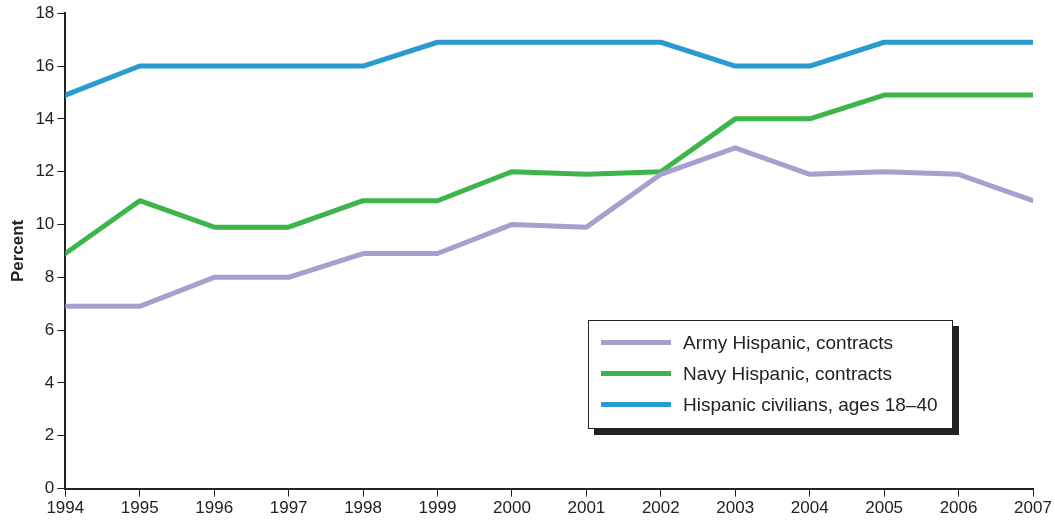 The image size is (1055, 523). What do you see at coordinates (45, 118) in the screenshot?
I see `y-tick-label: 14` at bounding box center [45, 118].